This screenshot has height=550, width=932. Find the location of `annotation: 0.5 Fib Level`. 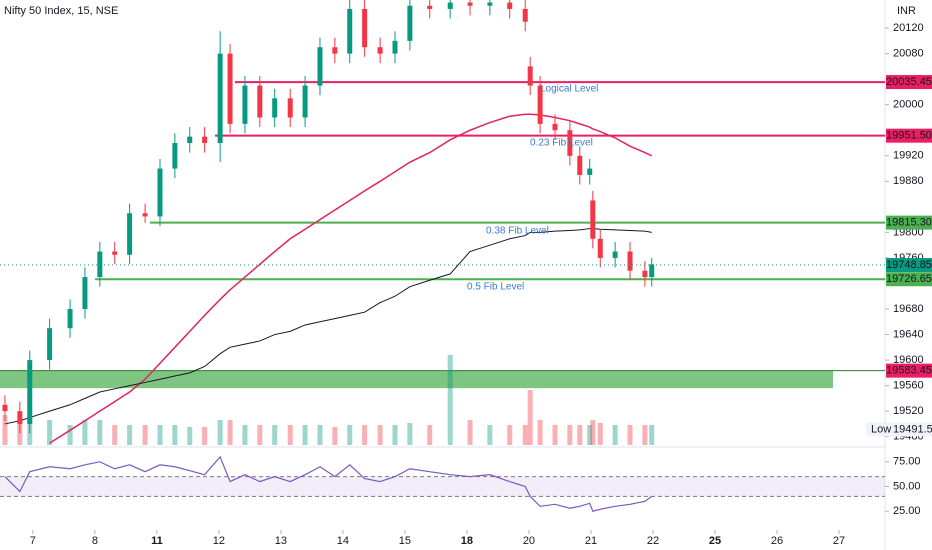

annotation: 0.5 Fib Level is located at coordinates (495, 287).